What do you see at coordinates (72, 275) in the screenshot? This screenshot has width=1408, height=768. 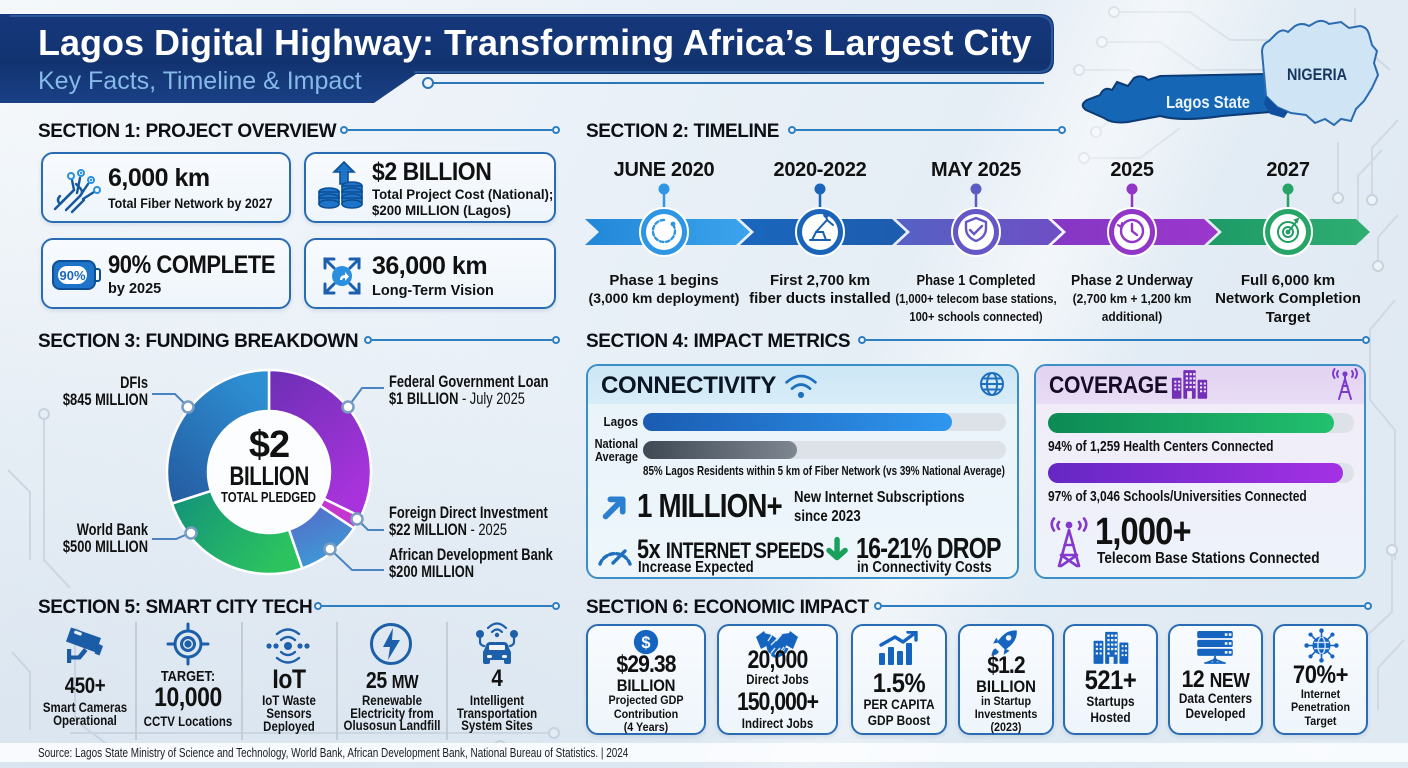 I see `svg-text: 90%` at bounding box center [72, 275].